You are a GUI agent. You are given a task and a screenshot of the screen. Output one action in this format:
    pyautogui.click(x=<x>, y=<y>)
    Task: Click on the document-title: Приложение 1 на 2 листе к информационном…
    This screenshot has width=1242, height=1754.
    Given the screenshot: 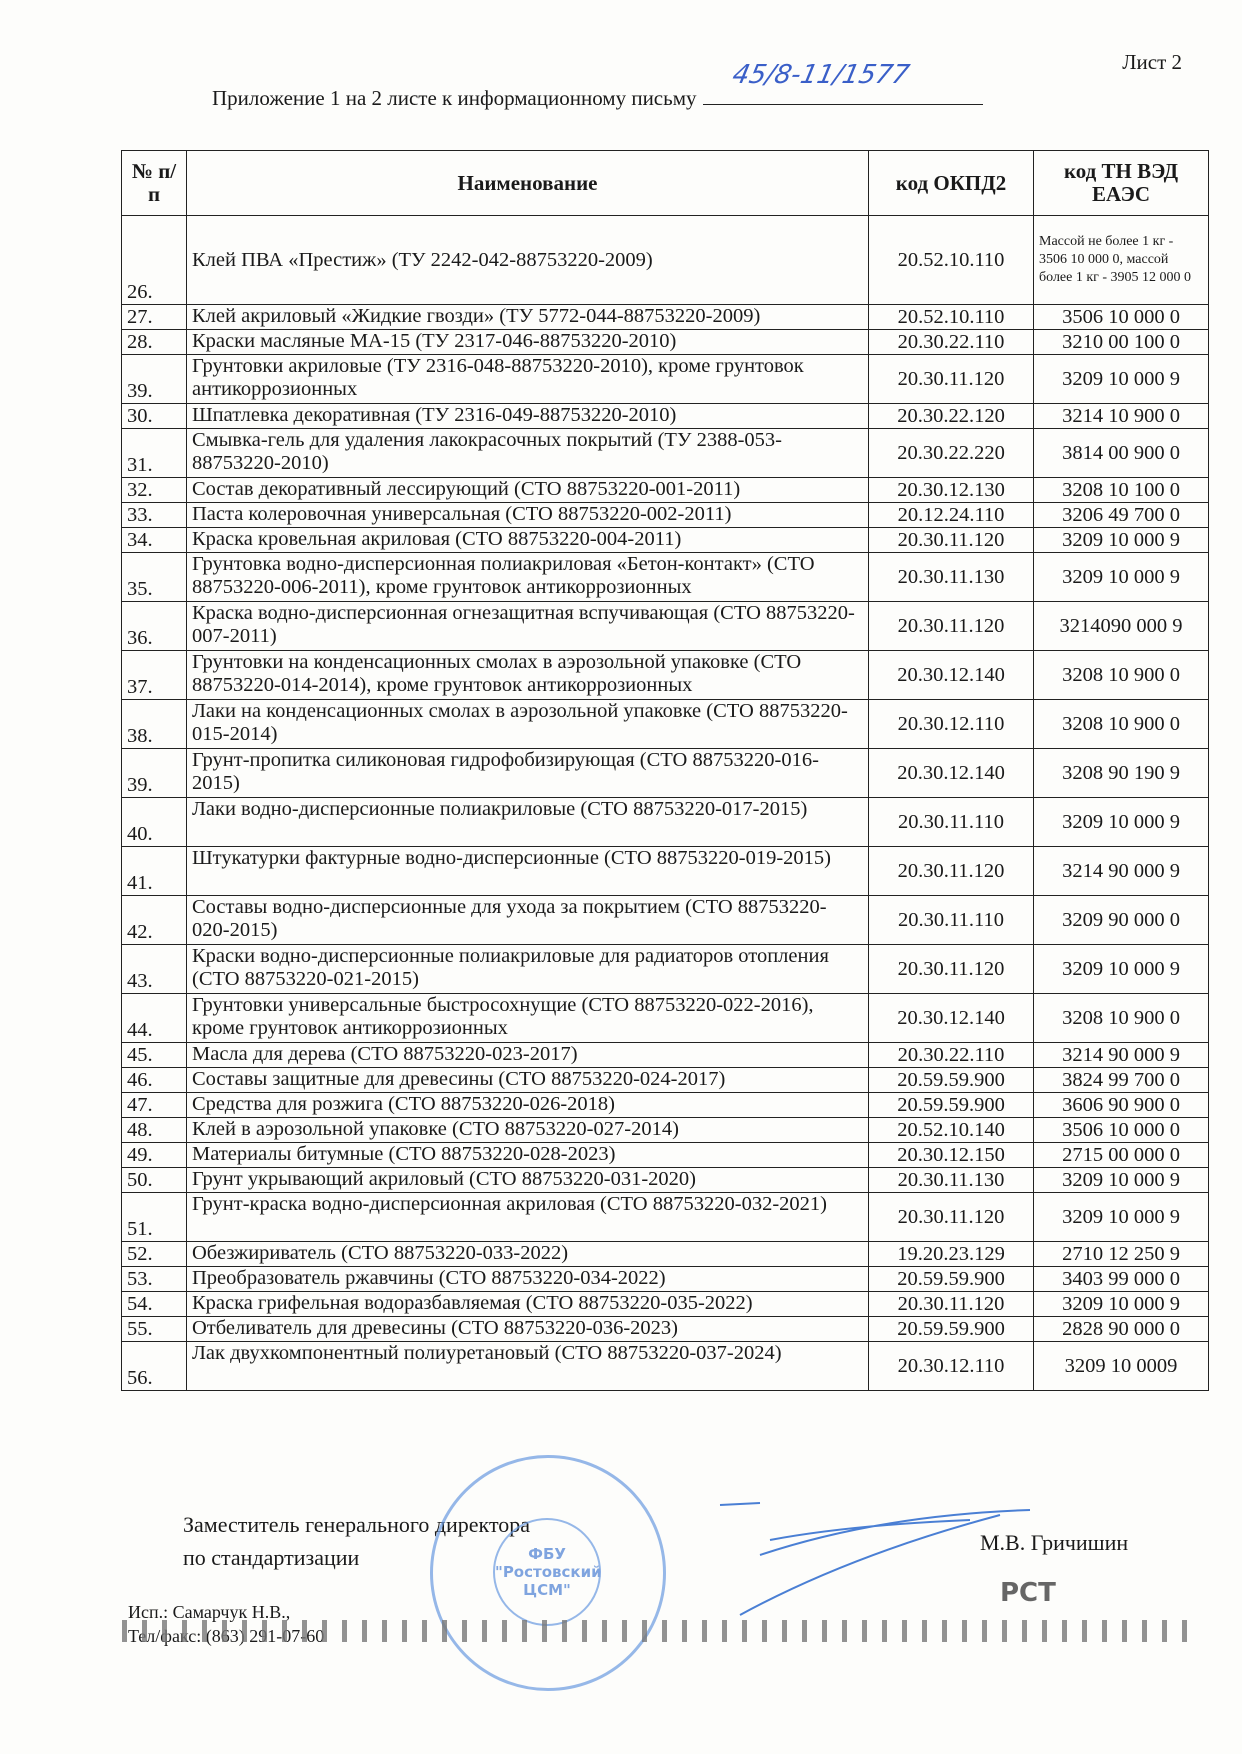 What is the action you would take?
    pyautogui.click(x=597, y=85)
    